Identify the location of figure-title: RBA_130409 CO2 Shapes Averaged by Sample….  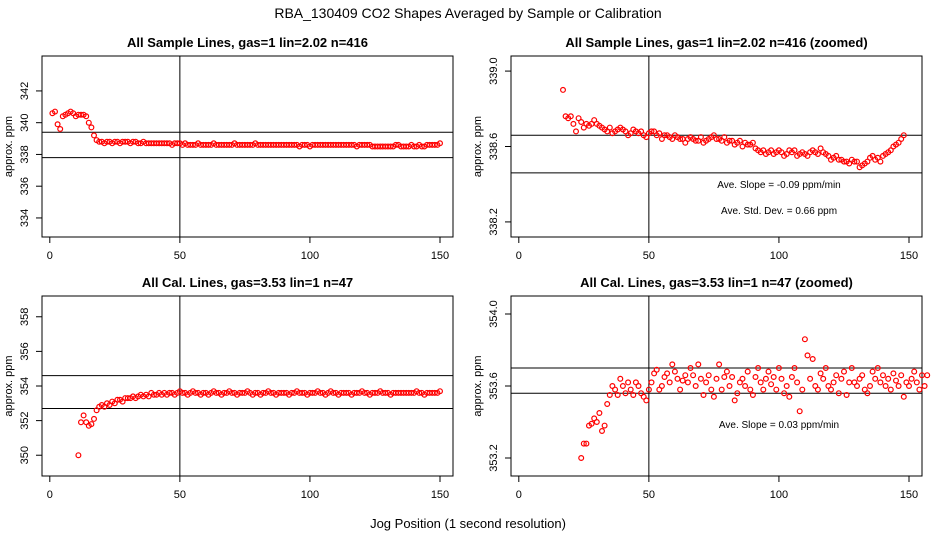
(468, 13).